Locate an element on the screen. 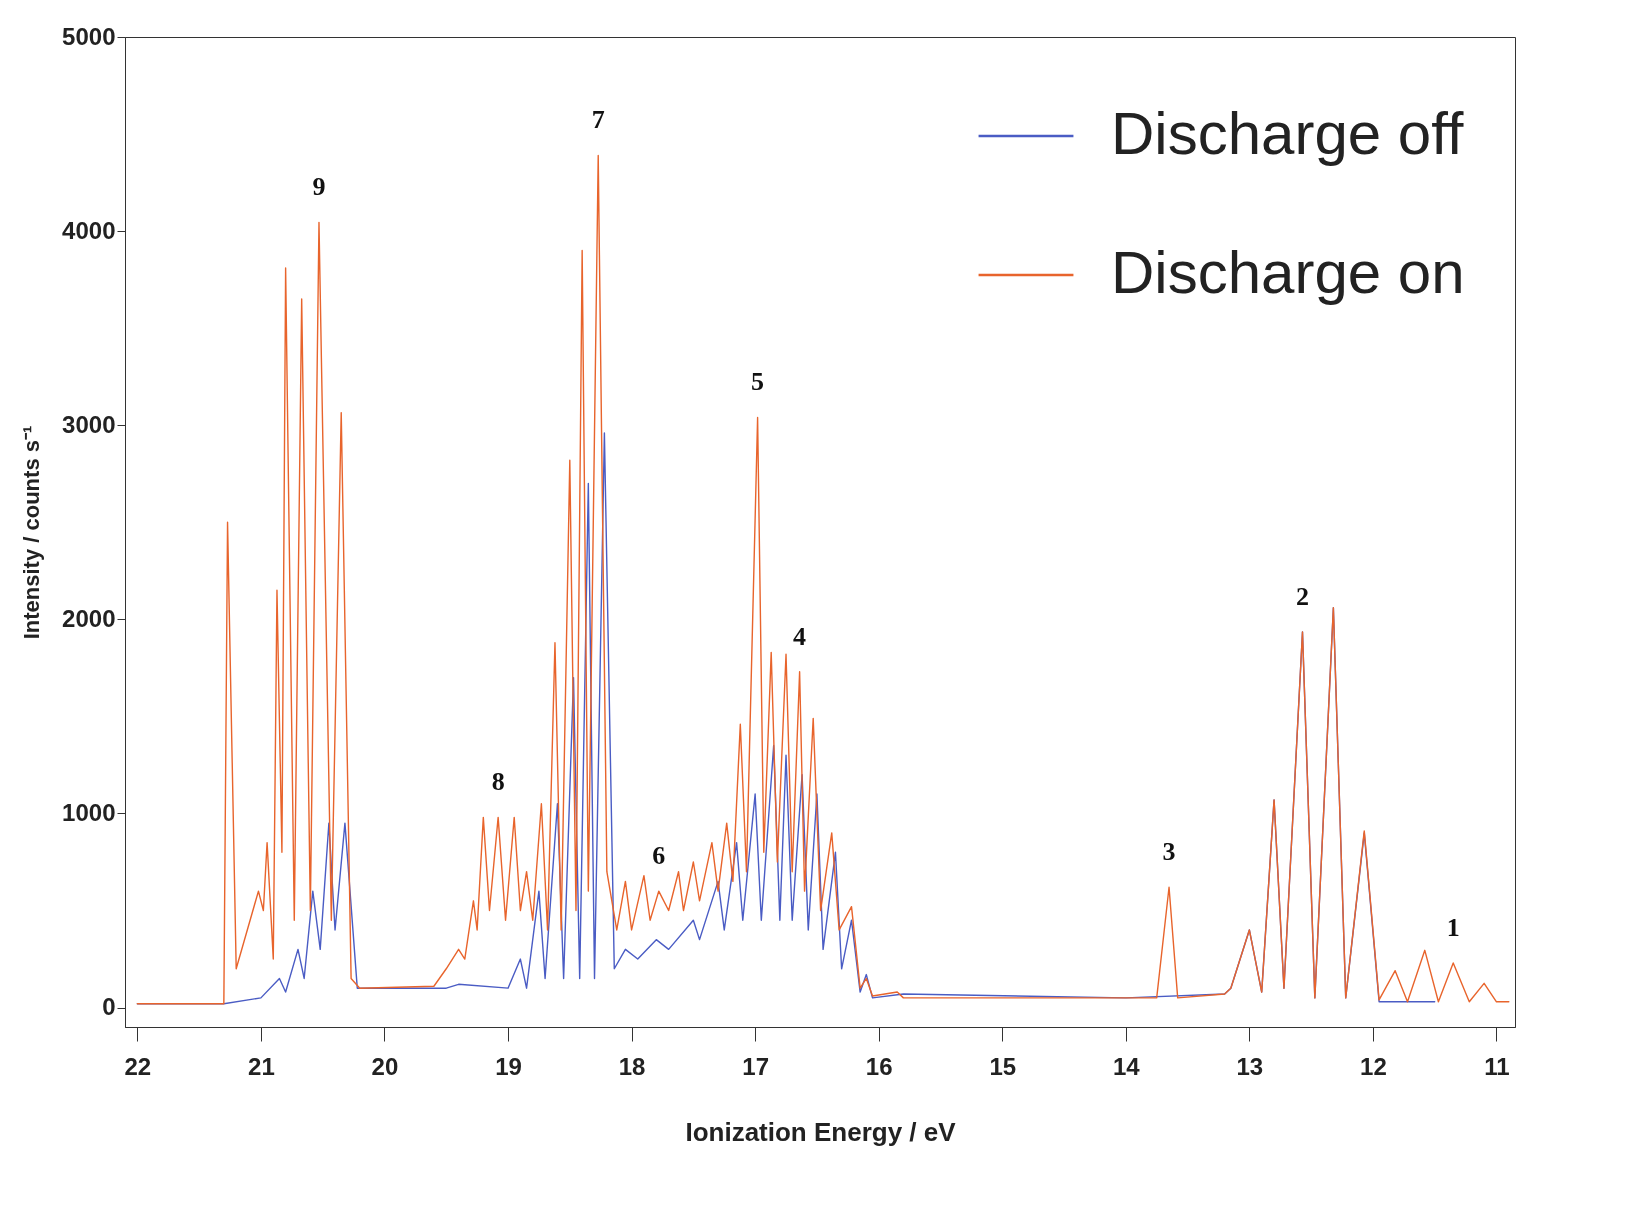 The width and height of the screenshot is (1642, 1205). legend-label: Discharge off is located at coordinates (1287, 133).